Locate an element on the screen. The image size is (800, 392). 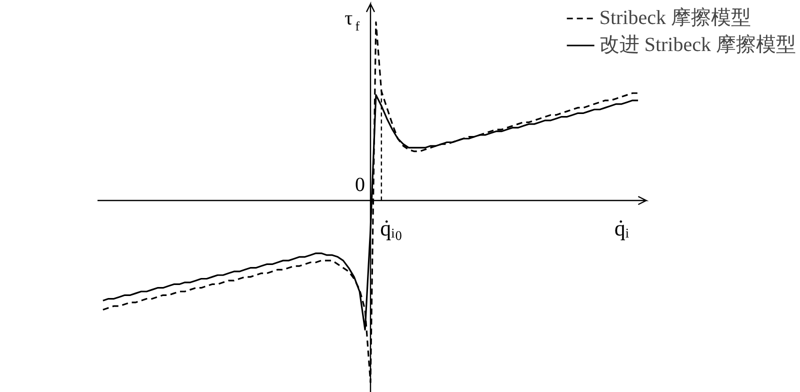
annotation: q̇ᵢ₀ is located at coordinates (391, 227).